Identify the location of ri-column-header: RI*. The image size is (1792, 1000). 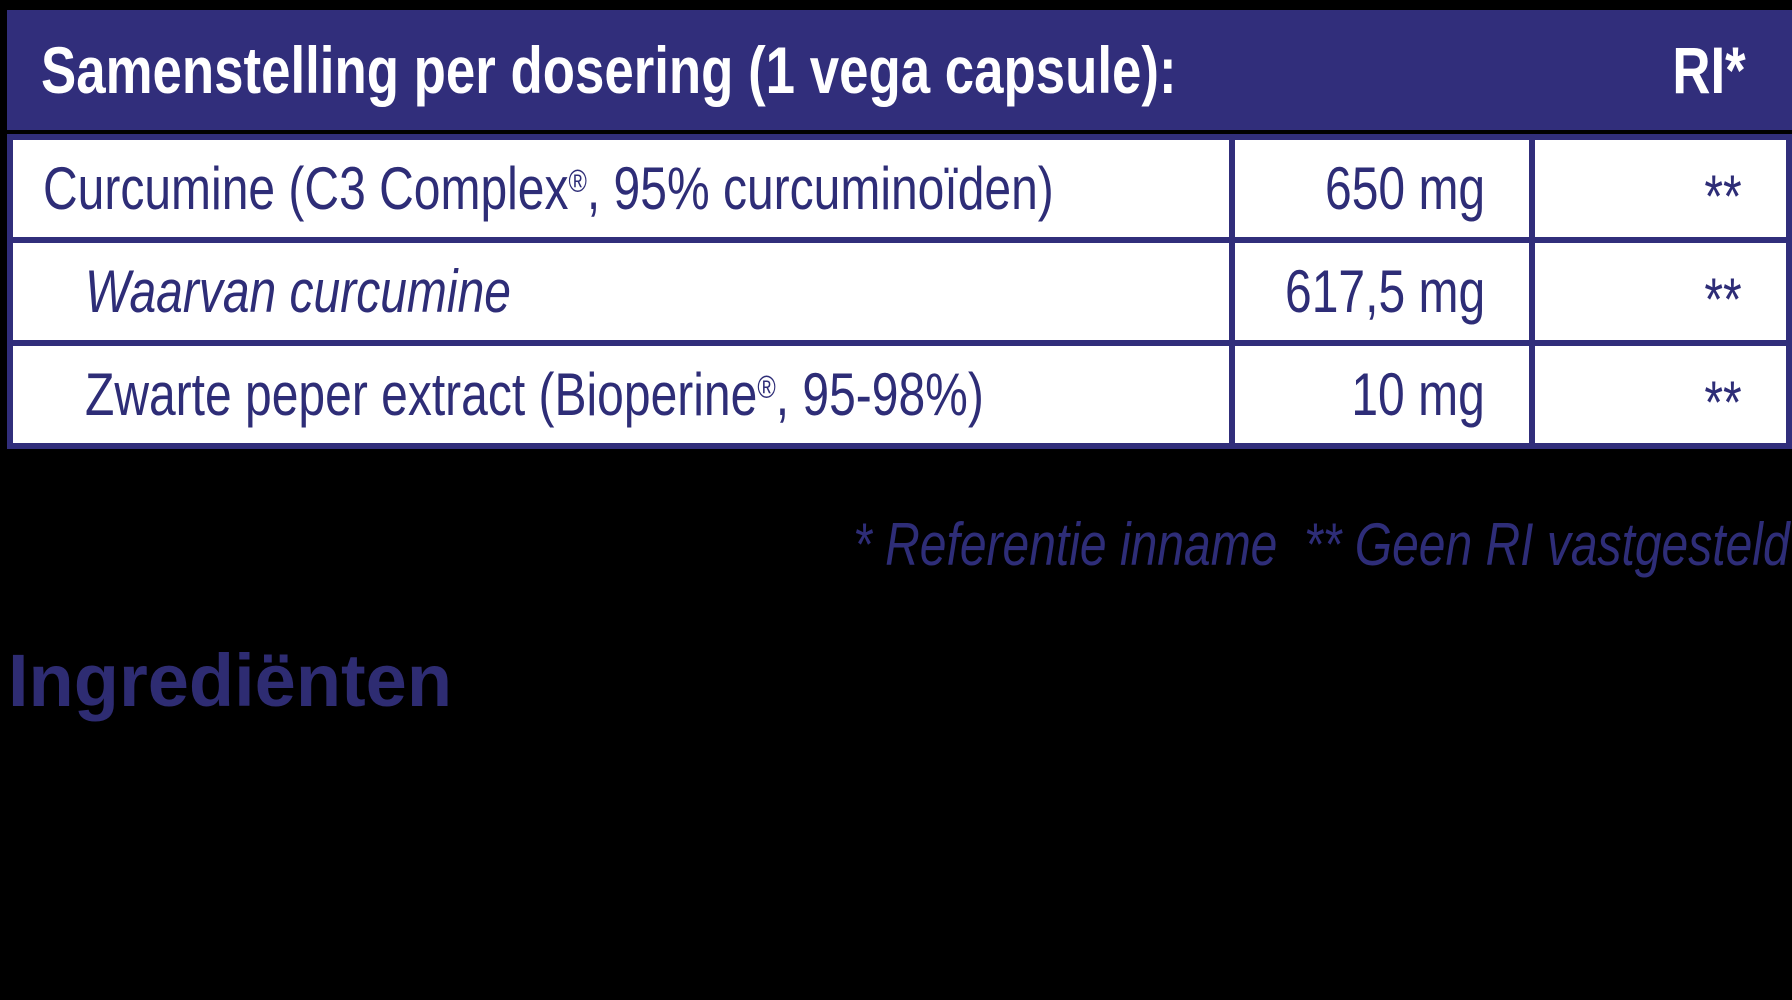
(1709, 70).